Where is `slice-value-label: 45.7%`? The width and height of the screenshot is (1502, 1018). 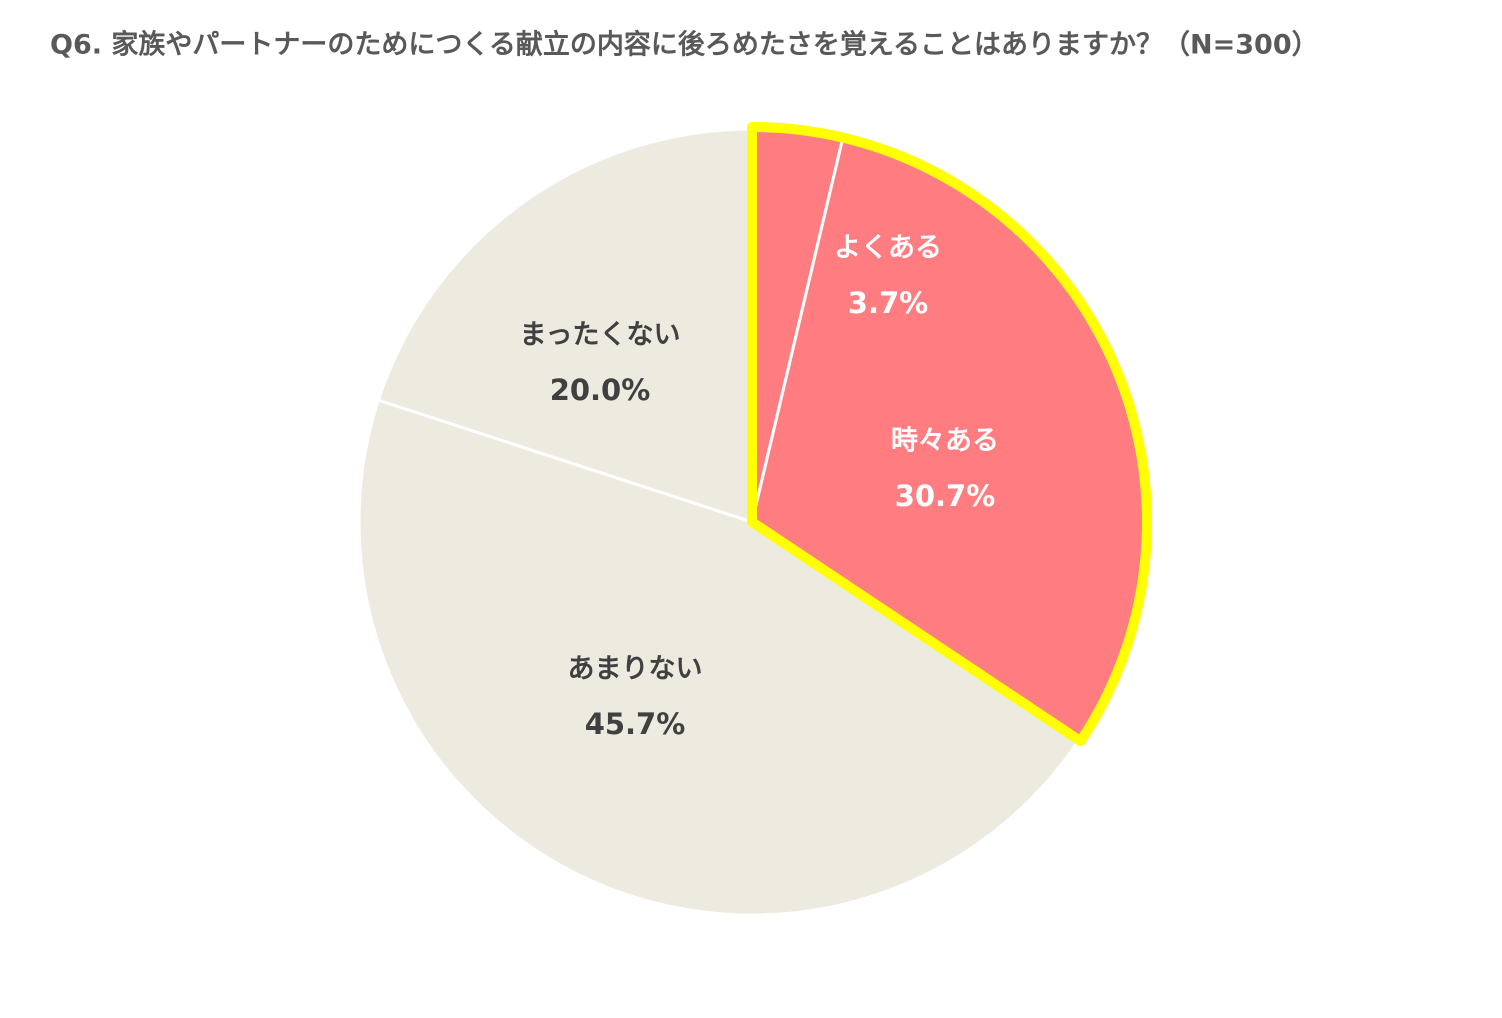 slice-value-label: 45.7% is located at coordinates (635, 724).